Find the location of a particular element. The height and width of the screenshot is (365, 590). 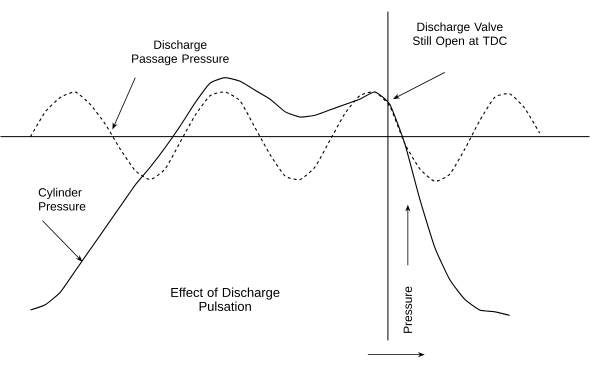

text: Discharge Passage Pressure is located at coordinates (180, 53).